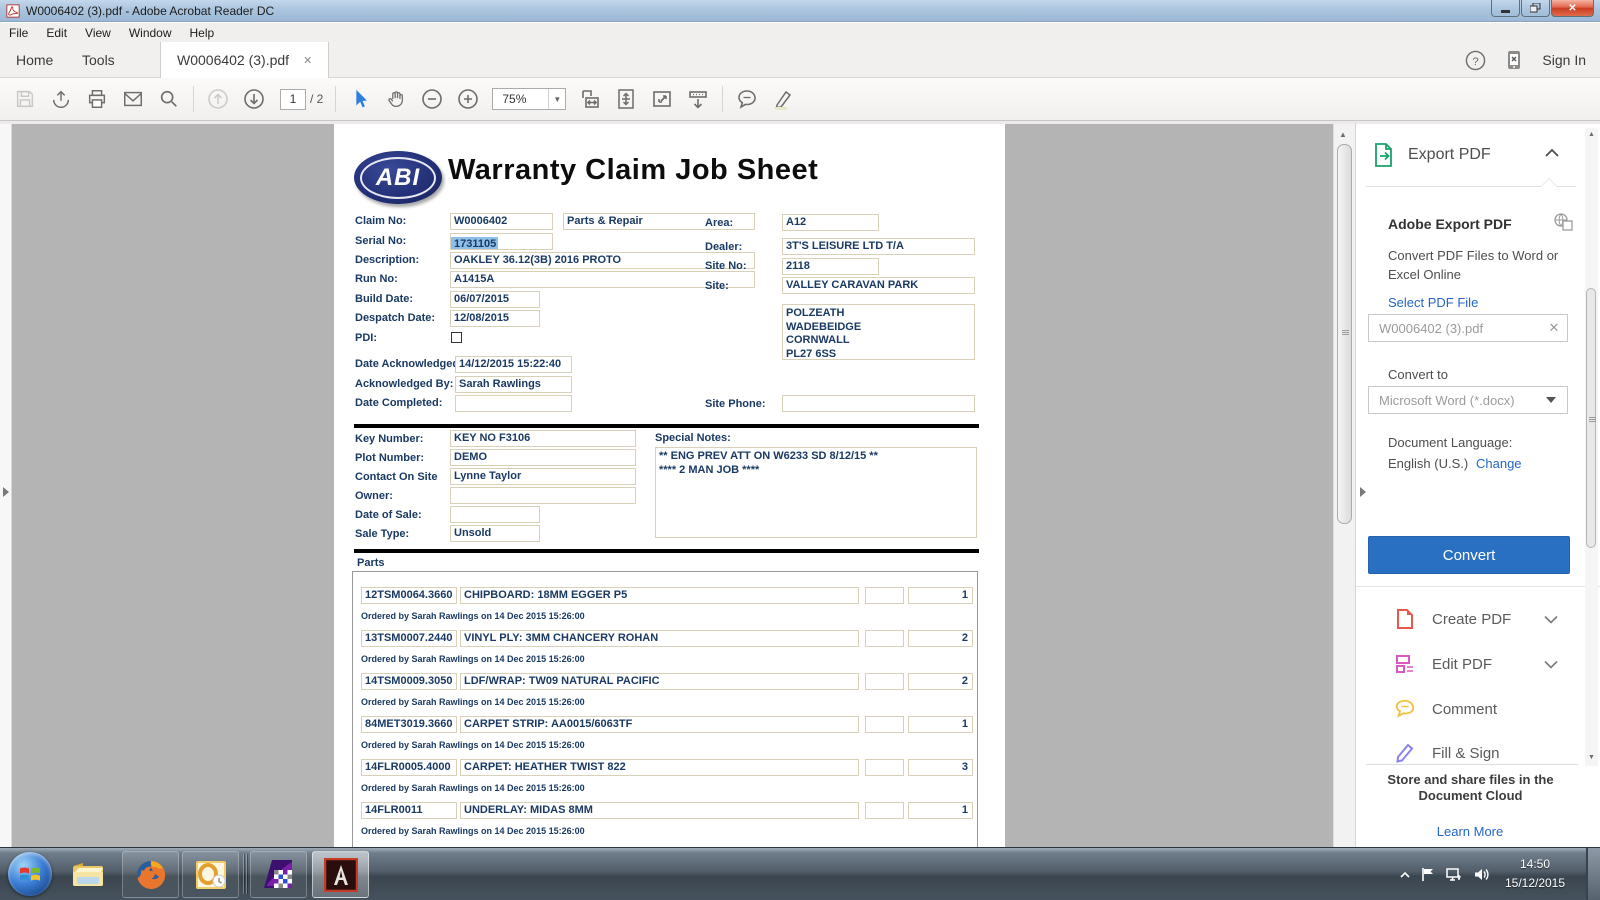  Describe the element at coordinates (293, 99) in the screenshot. I see `page-number-input: 1` at that location.